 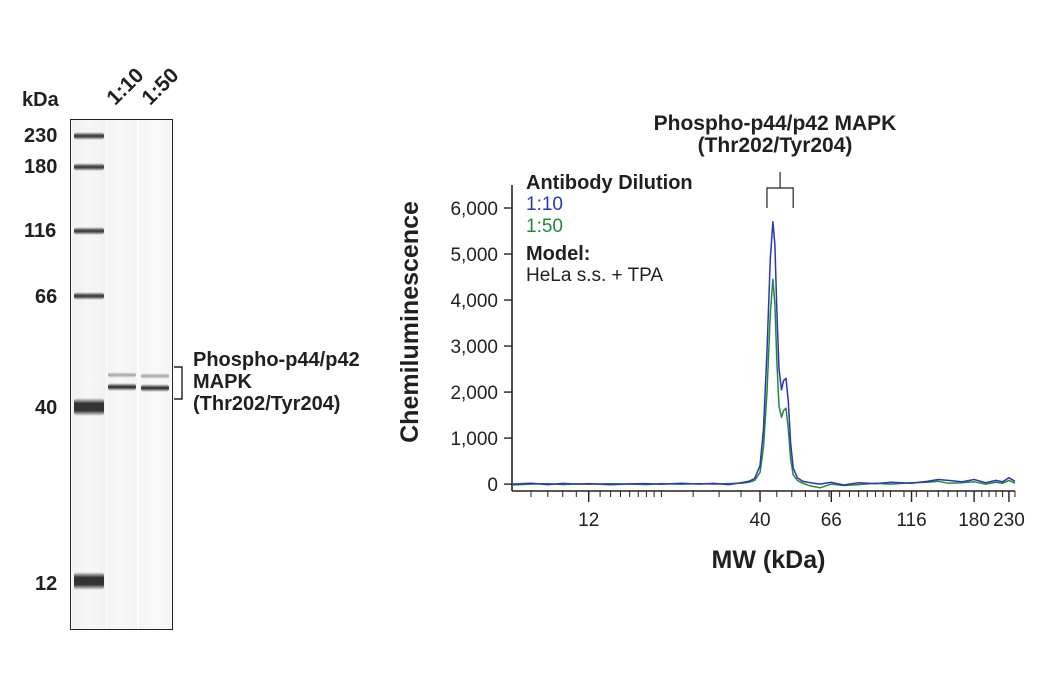 I want to click on y-tick-label: 1,000, so click(x=474, y=439).